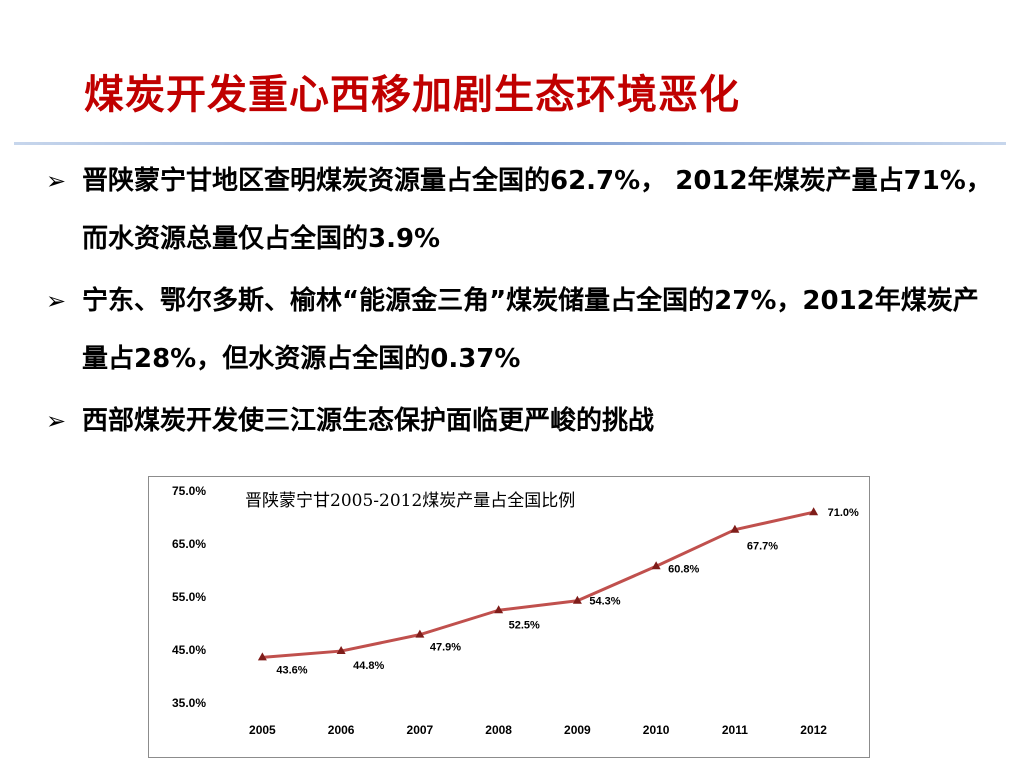 The width and height of the screenshot is (1024, 768). What do you see at coordinates (262, 730) in the screenshot?
I see `x-tick-label: 2005` at bounding box center [262, 730].